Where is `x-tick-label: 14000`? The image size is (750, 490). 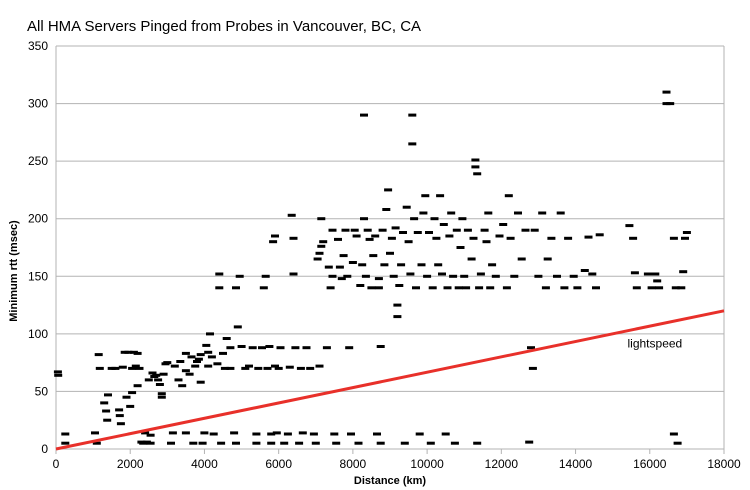
x-tick-label: 14000 is located at coordinates (576, 464).